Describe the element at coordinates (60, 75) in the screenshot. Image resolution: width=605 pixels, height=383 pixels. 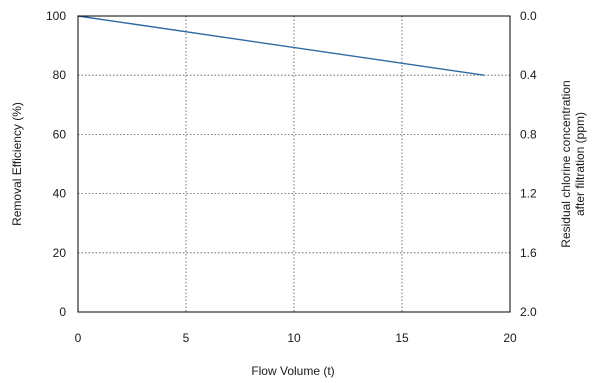
I see `y-tick-label: 80` at that location.